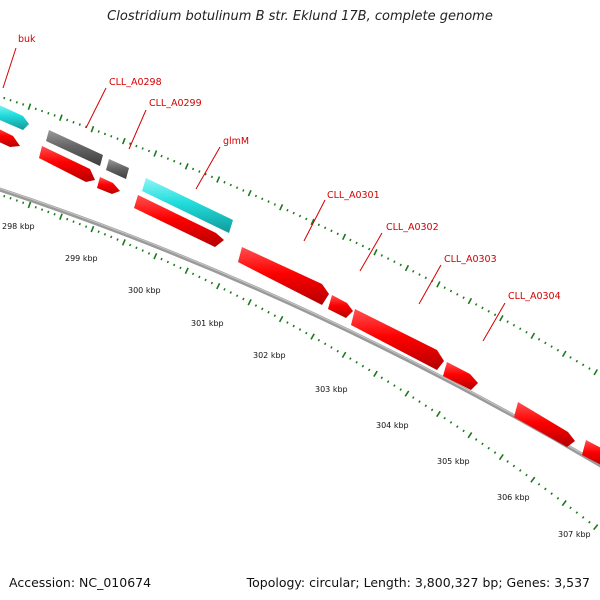 The width and height of the screenshot is (600, 600). What do you see at coordinates (534, 296) in the screenshot?
I see `gene-label-cll-a0304: CLL_A0304` at bounding box center [534, 296].